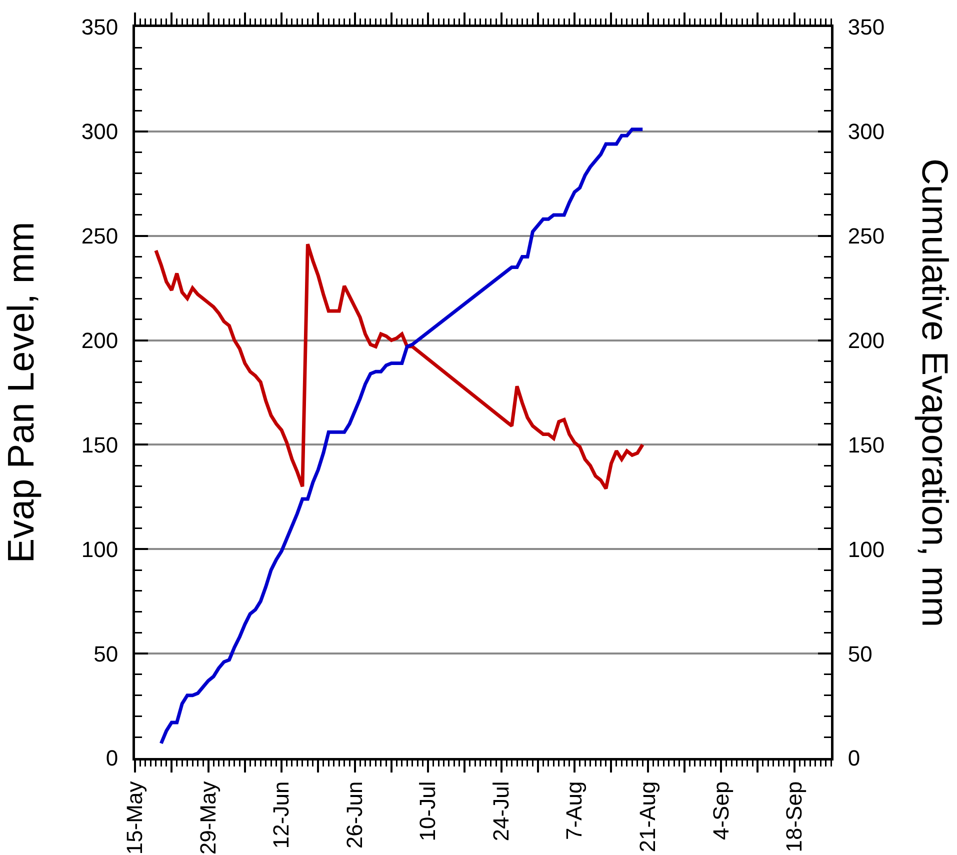 The image size is (957, 855). What do you see at coordinates (354, 815) in the screenshot?
I see `x-tick-label: 26-Jun` at bounding box center [354, 815].